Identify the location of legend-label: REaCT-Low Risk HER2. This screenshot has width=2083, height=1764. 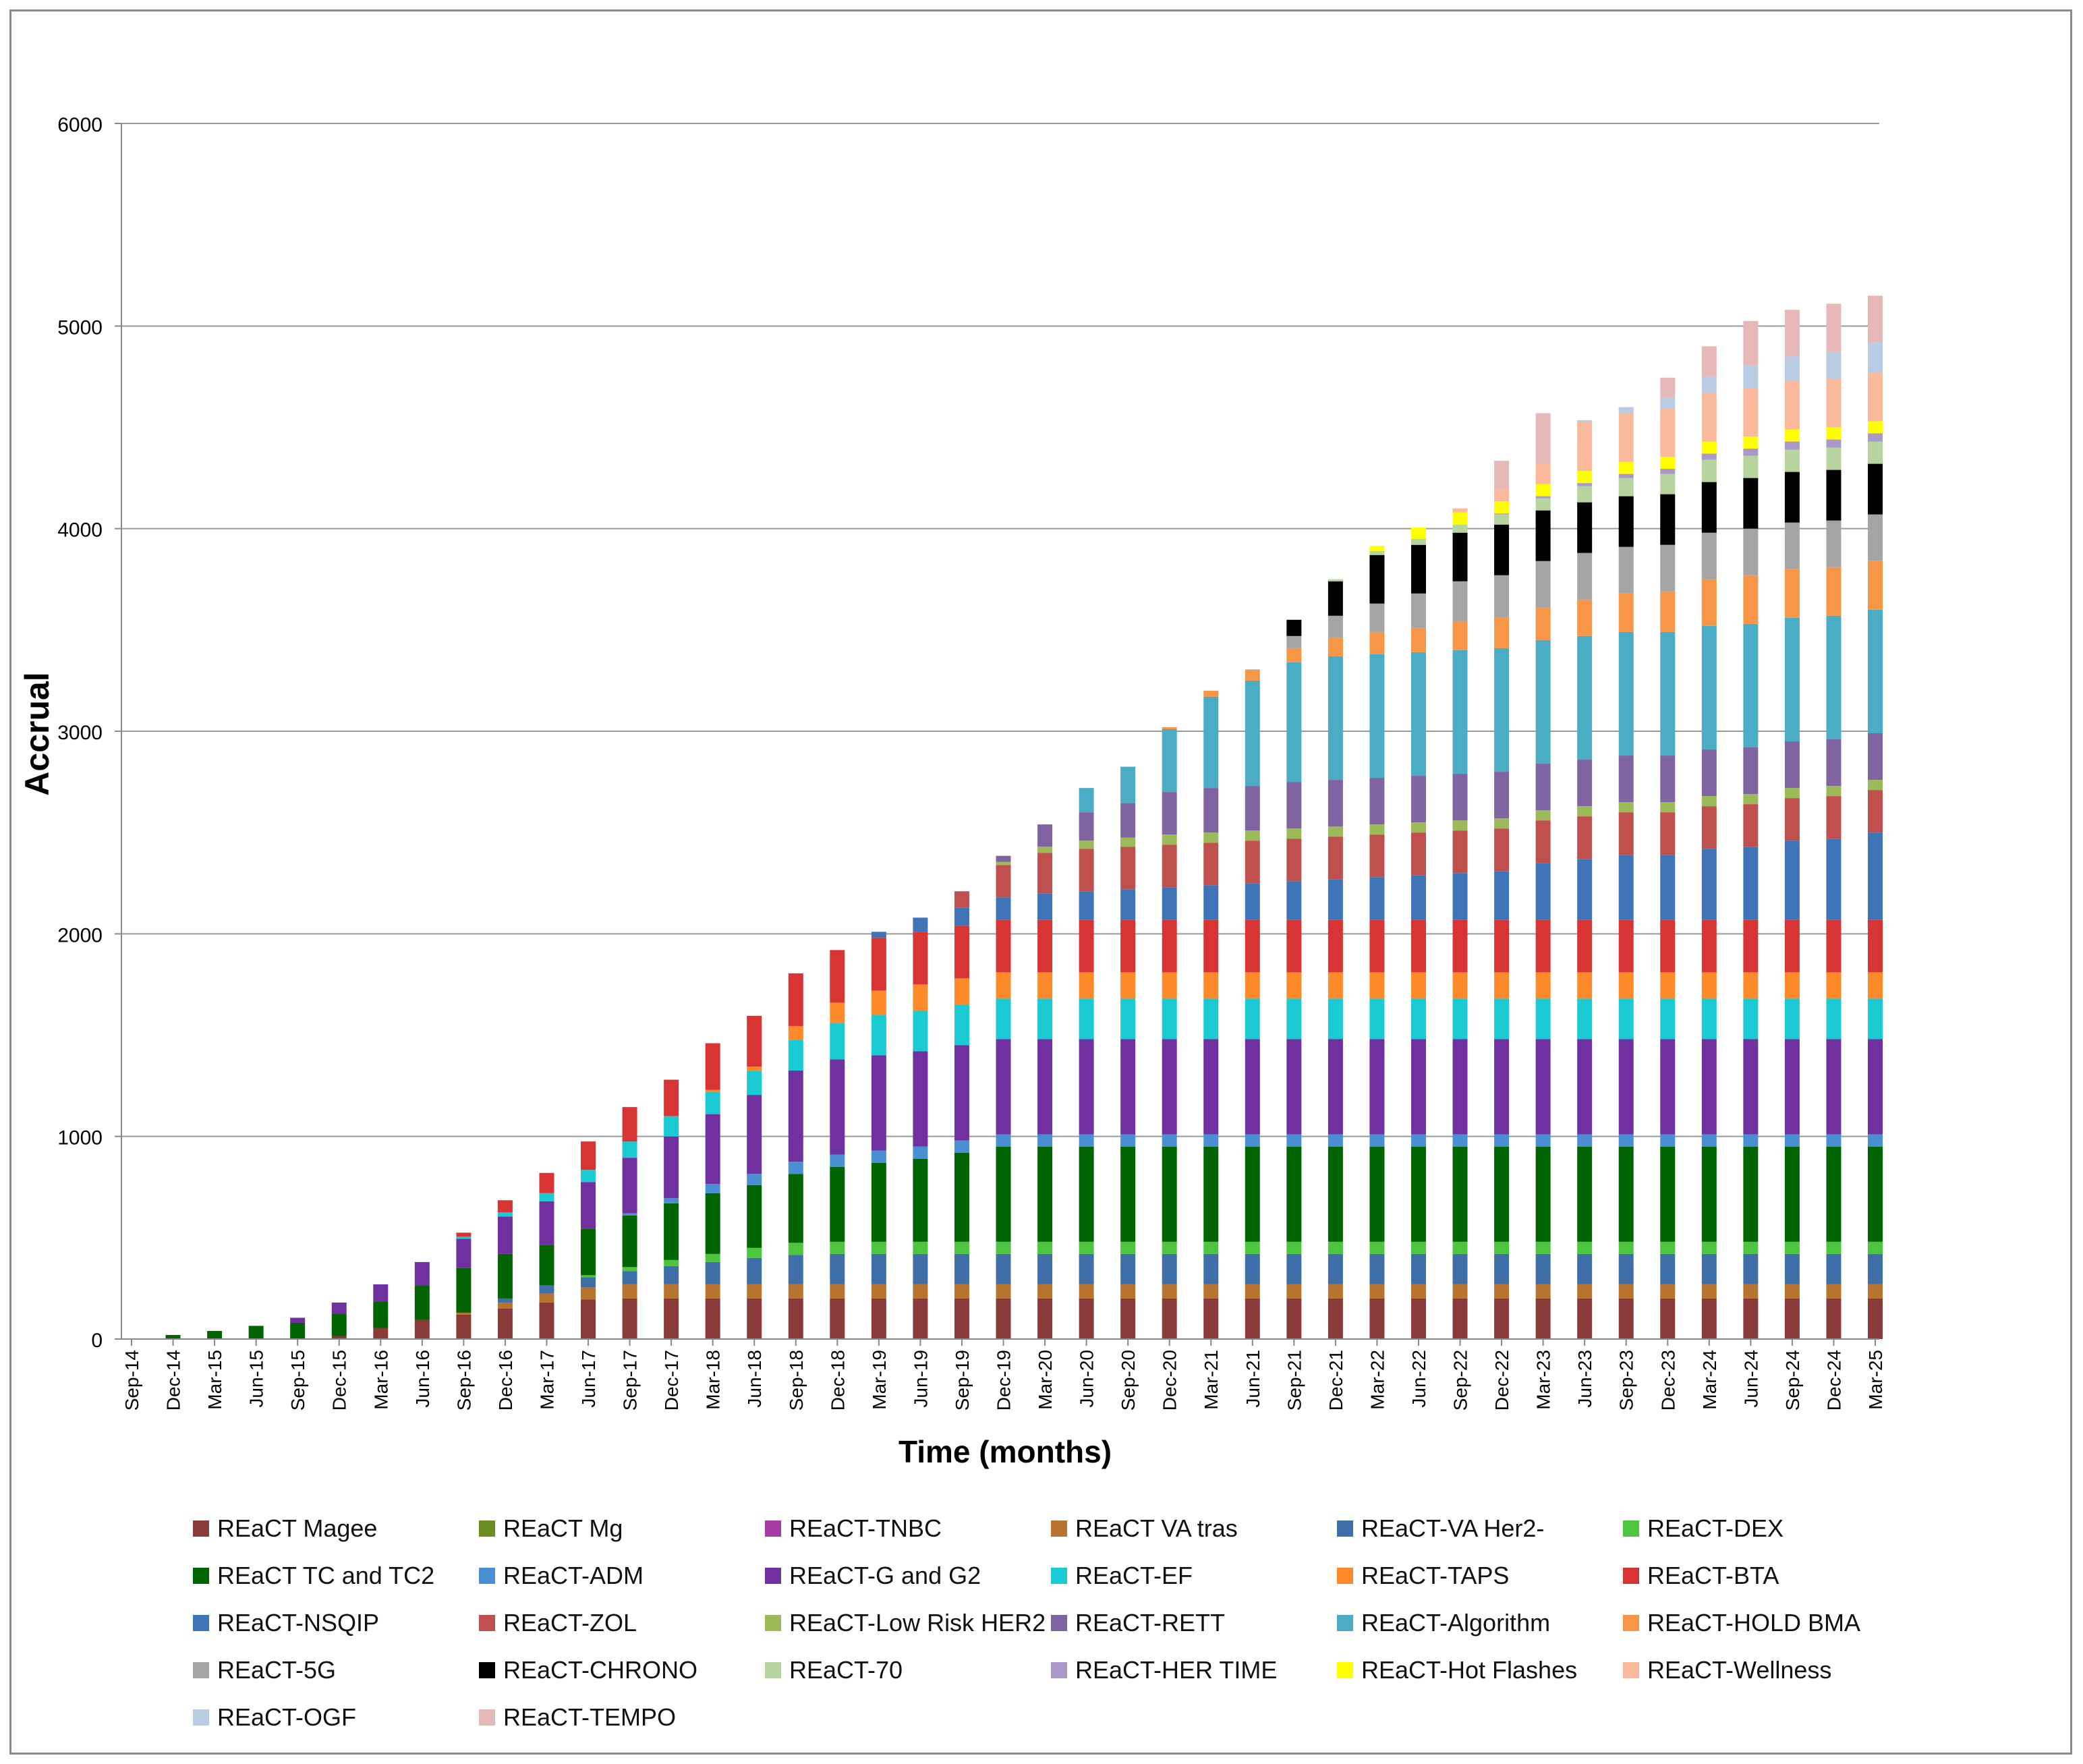
(917, 1623).